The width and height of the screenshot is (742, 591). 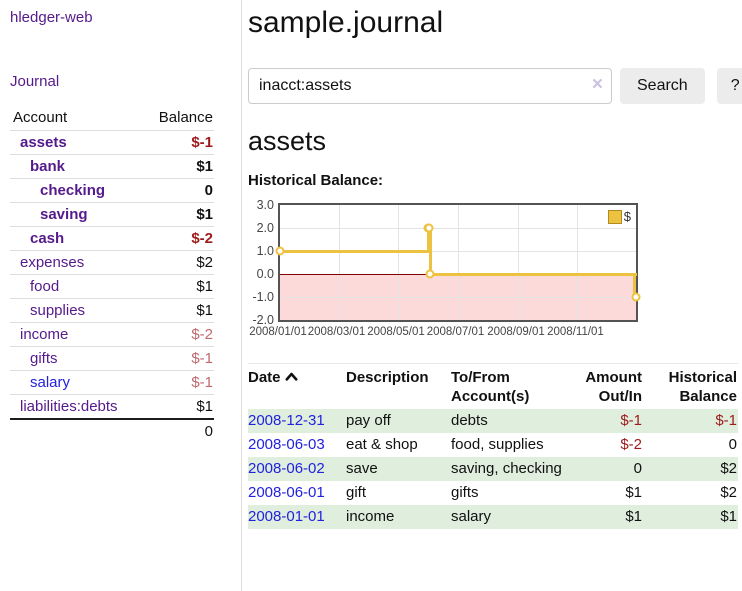 What do you see at coordinates (178, 430) in the screenshot?
I see `accounts-total: 0` at bounding box center [178, 430].